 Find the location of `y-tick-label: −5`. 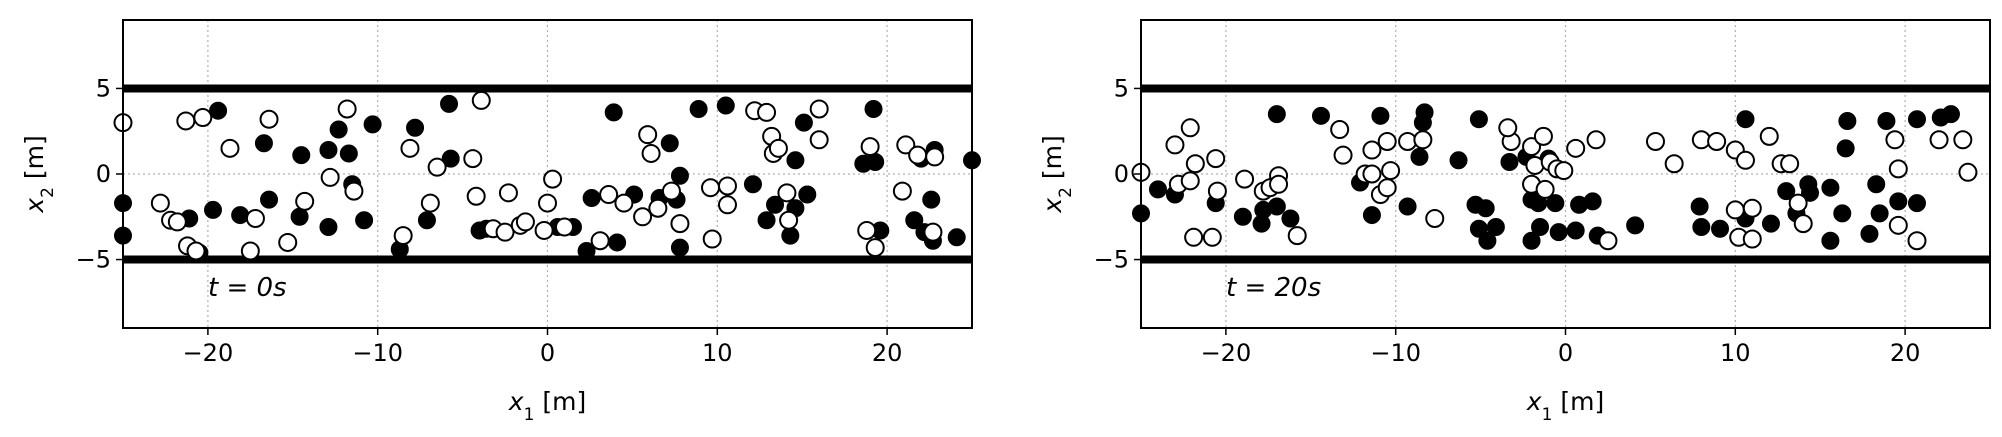

y-tick-label: −5 is located at coordinates (93, 260).